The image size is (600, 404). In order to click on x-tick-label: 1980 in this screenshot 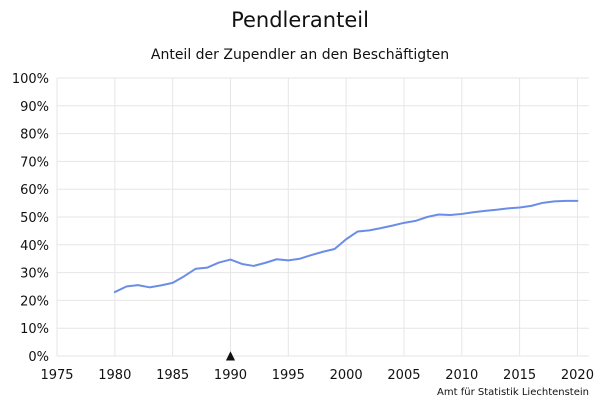, I will do `click(114, 375)`.